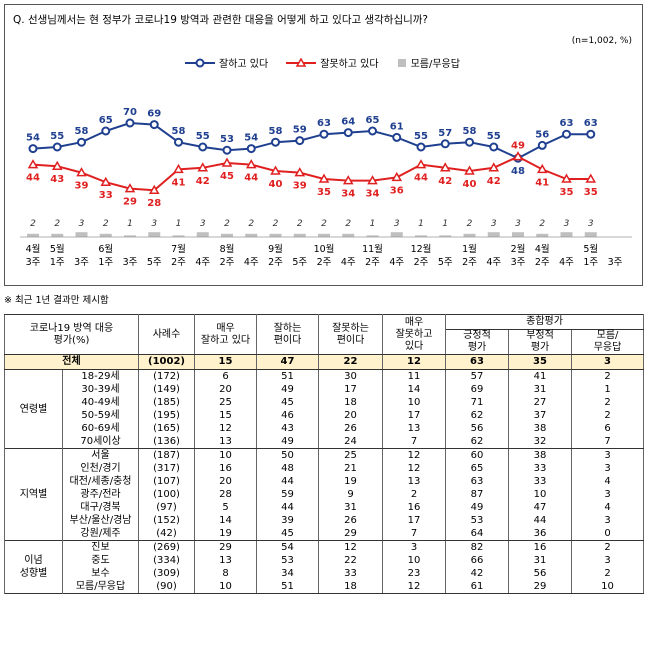  What do you see at coordinates (435, 64) in the screenshot?
I see `legend-dk-label: 모름/무응답` at bounding box center [435, 64].